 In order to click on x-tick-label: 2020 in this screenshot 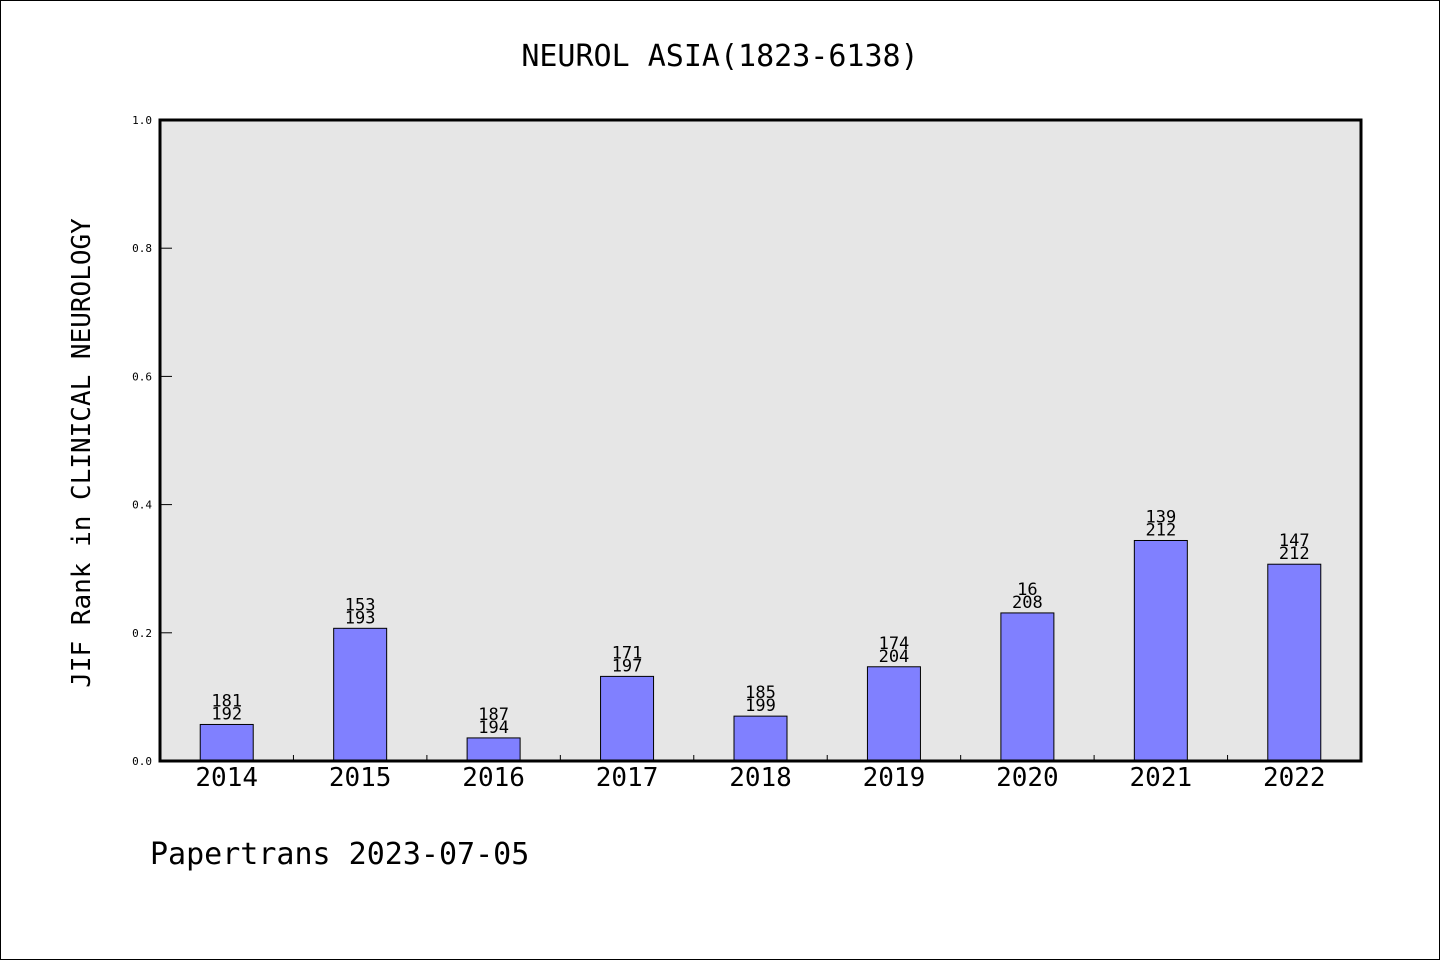, I will do `click(1027, 778)`.